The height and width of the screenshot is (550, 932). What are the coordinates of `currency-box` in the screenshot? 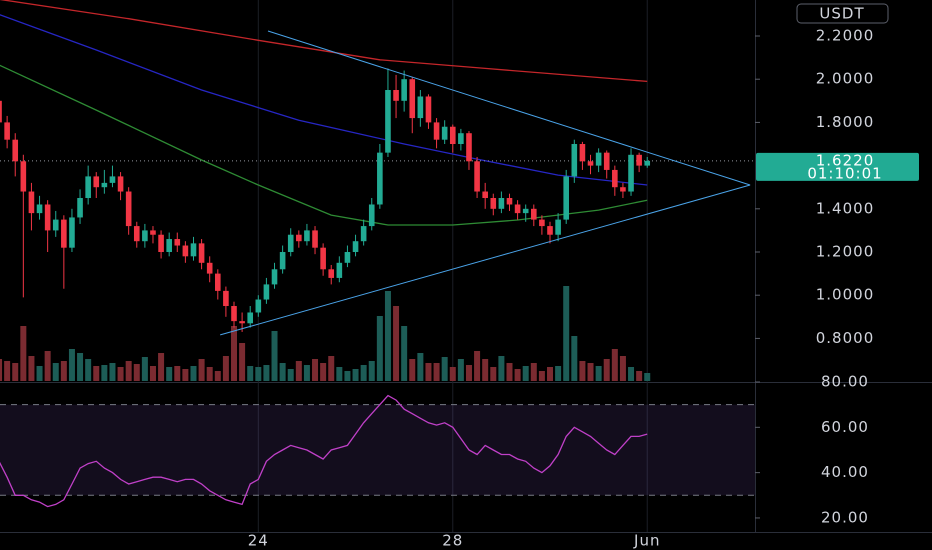 It's located at (842, 13).